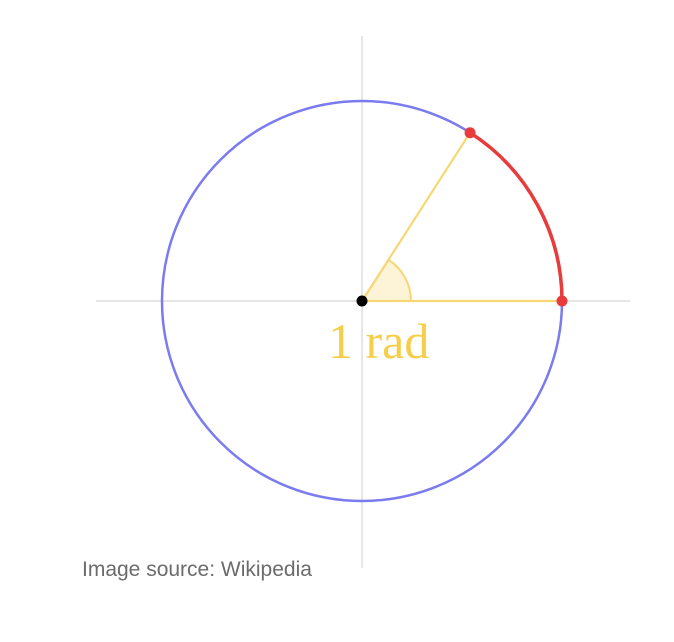 This screenshot has height=642, width=674. I want to click on image-source-caption: Image source: Wikipedia, so click(197, 569).